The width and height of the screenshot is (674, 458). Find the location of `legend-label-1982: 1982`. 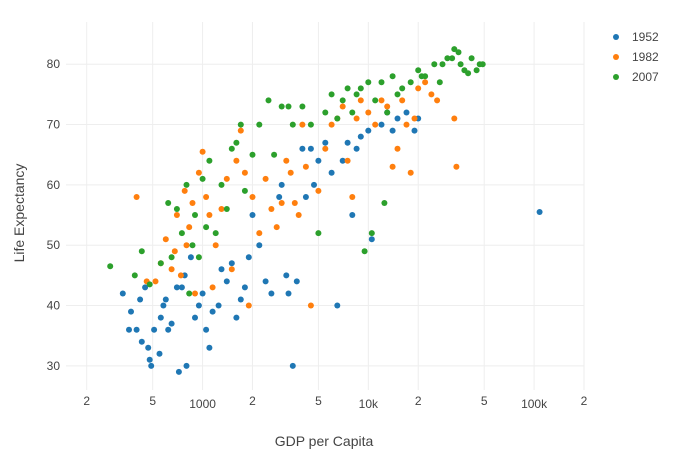

legend-label-1982: 1982 is located at coordinates (645, 57).